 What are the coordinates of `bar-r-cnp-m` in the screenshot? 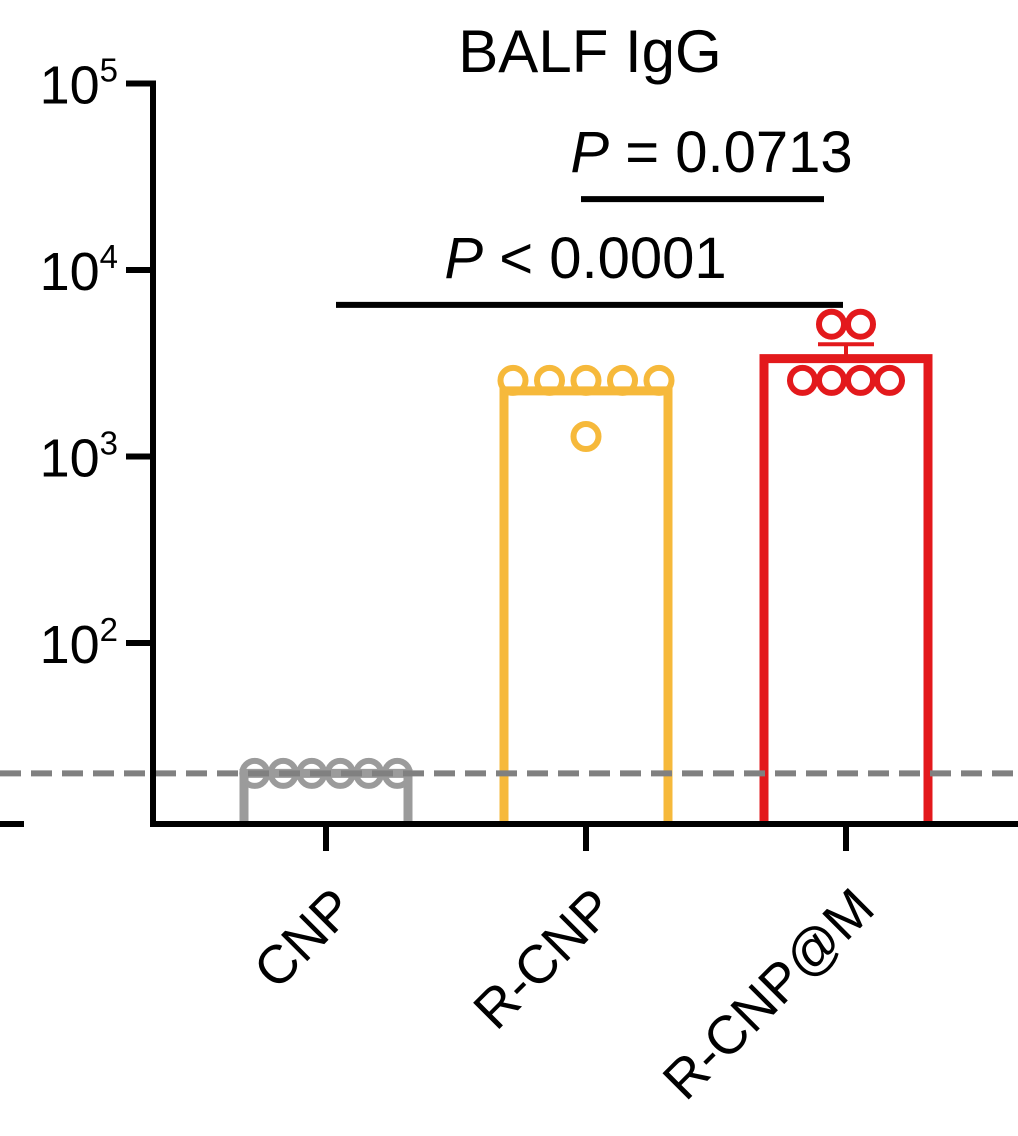 It's located at (846, 589).